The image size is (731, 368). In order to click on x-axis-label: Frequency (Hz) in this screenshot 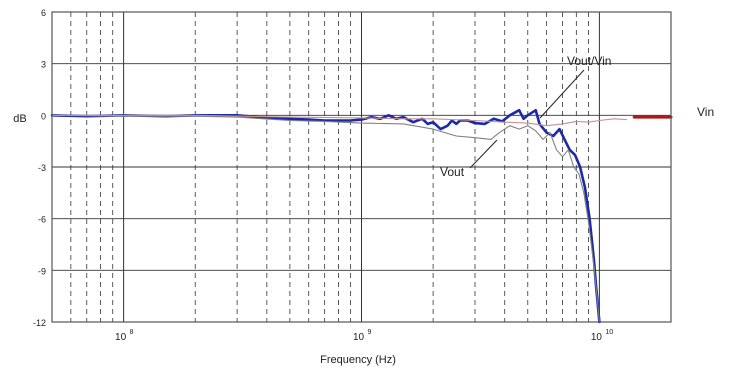, I will do `click(358, 360)`.